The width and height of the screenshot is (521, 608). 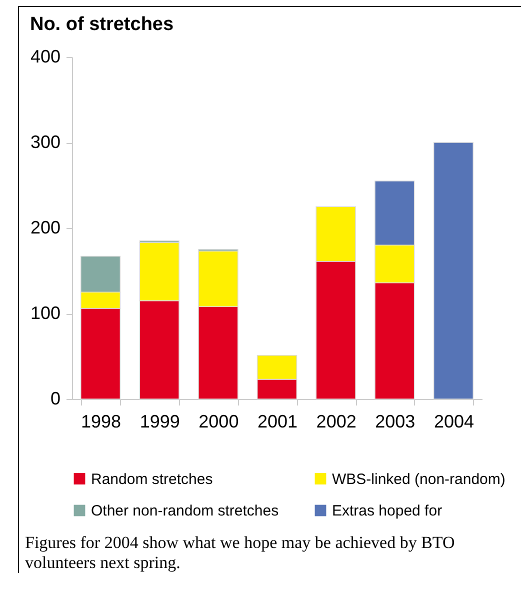 I want to click on x-tick-label: 2001, so click(x=277, y=422).